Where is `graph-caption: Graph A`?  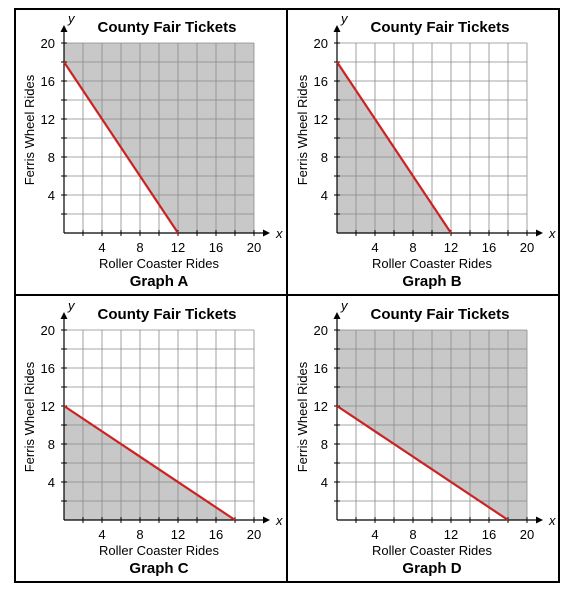
graph-caption: Graph A is located at coordinates (159, 281).